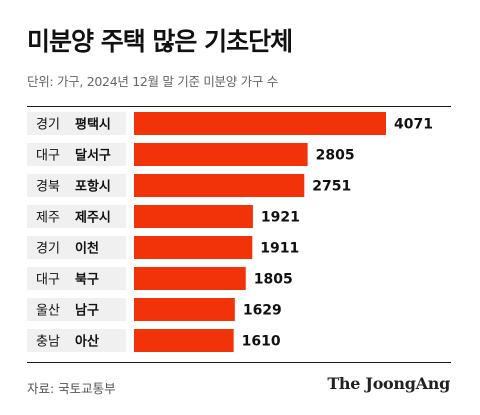 This screenshot has height=415, width=480. What do you see at coordinates (71, 388) in the screenshot?
I see `source-note: 자료: 국토교통부` at bounding box center [71, 388].